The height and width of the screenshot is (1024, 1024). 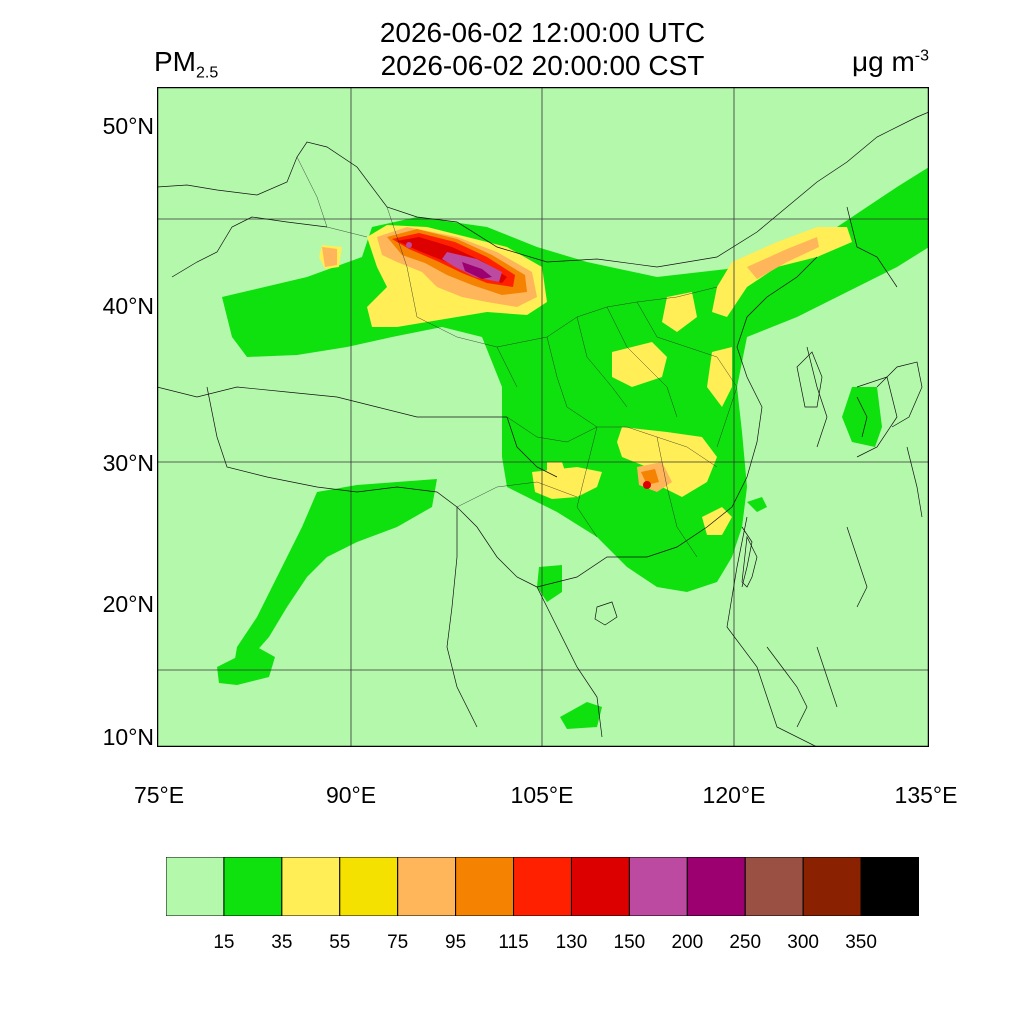 I want to click on legend-label-9: 250, so click(x=745, y=942).